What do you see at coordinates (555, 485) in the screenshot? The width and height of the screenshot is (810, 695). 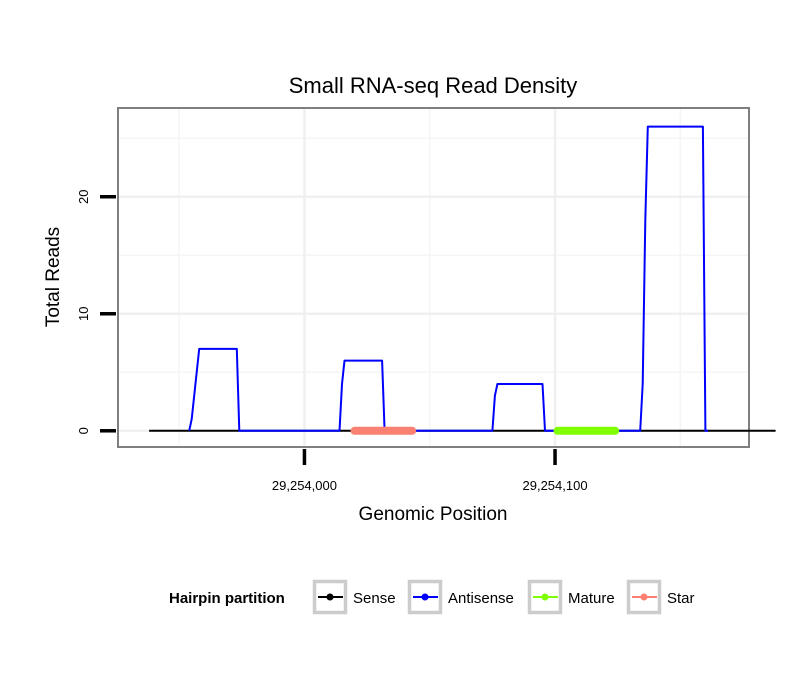 I see `x-tick-label: 29,254,100` at bounding box center [555, 485].